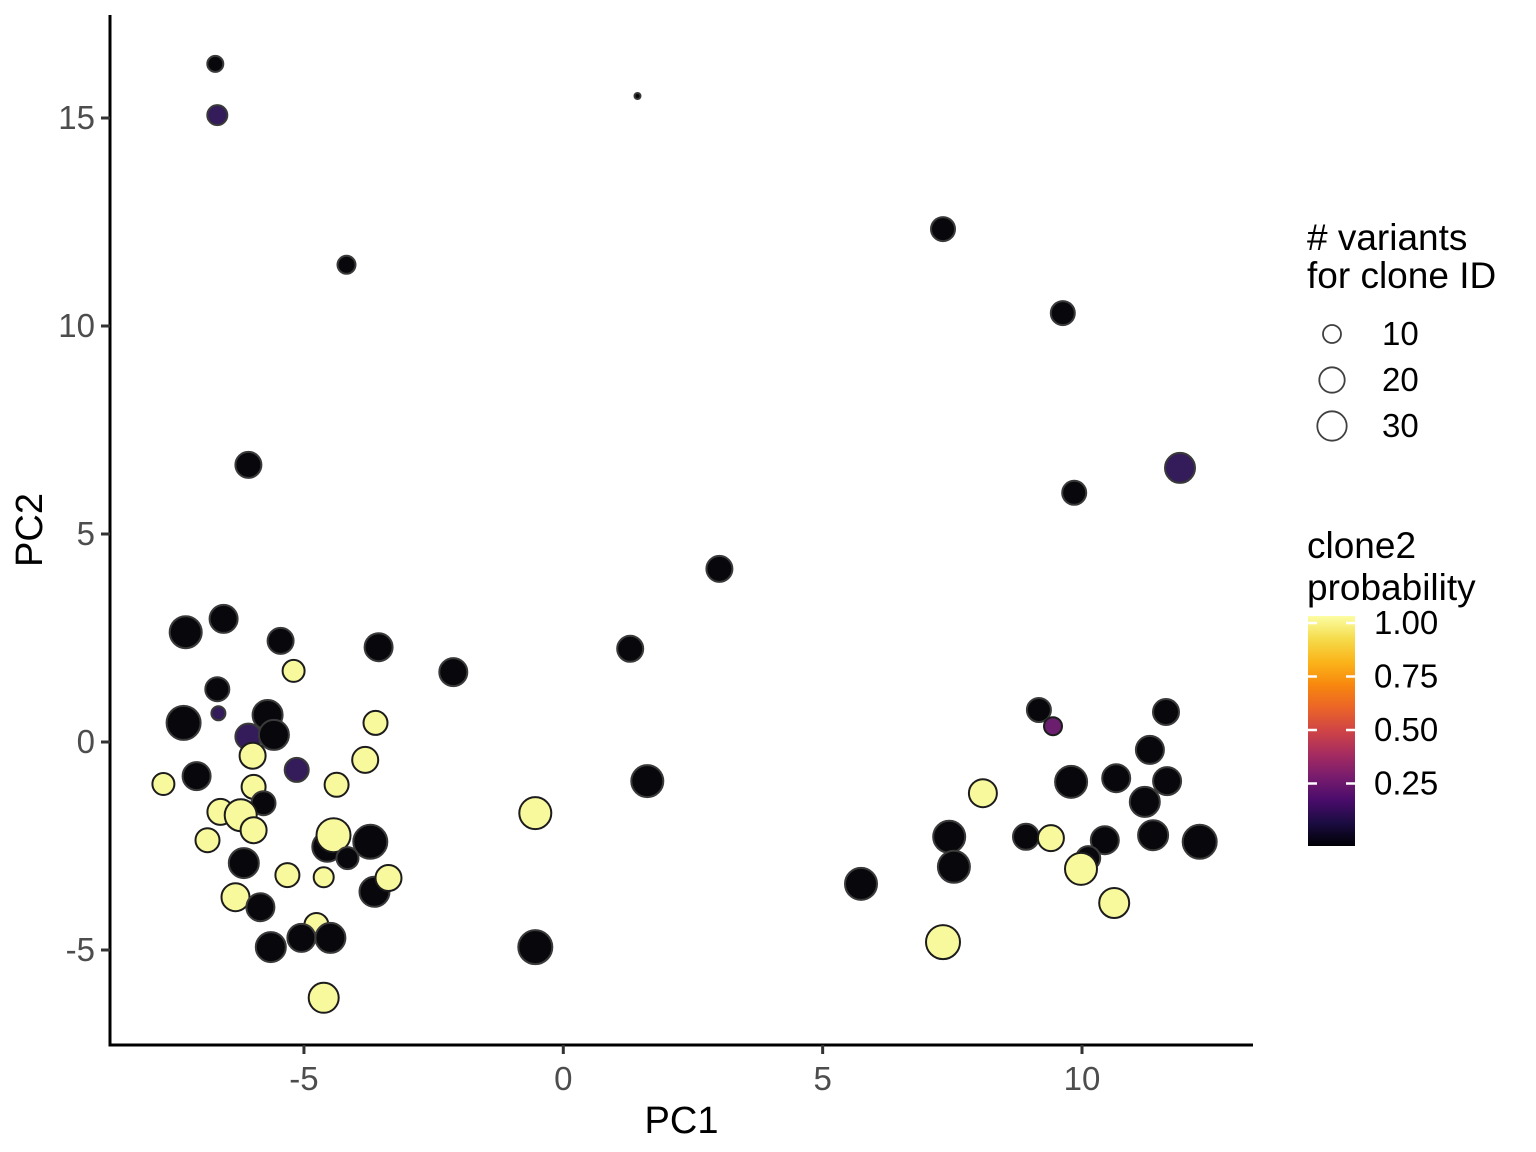  Describe the element at coordinates (682, 1121) in the screenshot. I see `x-axis-label: PC1` at that location.